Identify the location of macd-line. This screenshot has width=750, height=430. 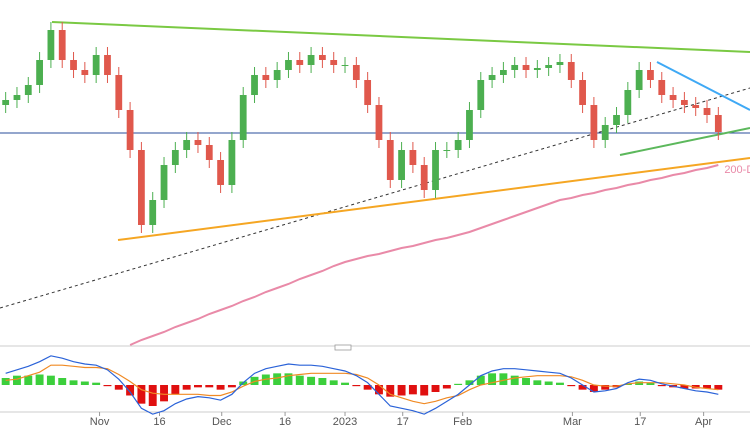
(362, 385).